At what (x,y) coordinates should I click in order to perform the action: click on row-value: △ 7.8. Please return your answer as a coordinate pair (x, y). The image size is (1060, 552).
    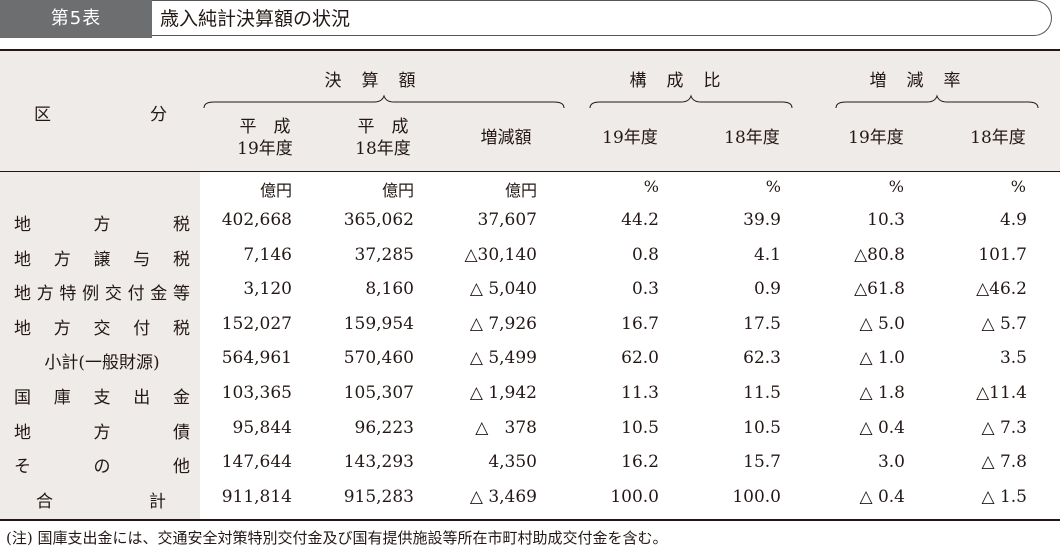
    Looking at the image, I should click on (1004, 462).